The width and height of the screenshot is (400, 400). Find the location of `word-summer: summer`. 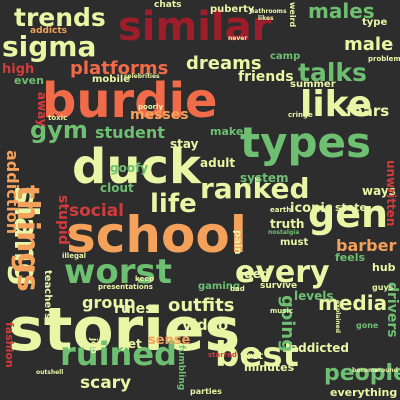

word-summer: summer is located at coordinates (313, 84).